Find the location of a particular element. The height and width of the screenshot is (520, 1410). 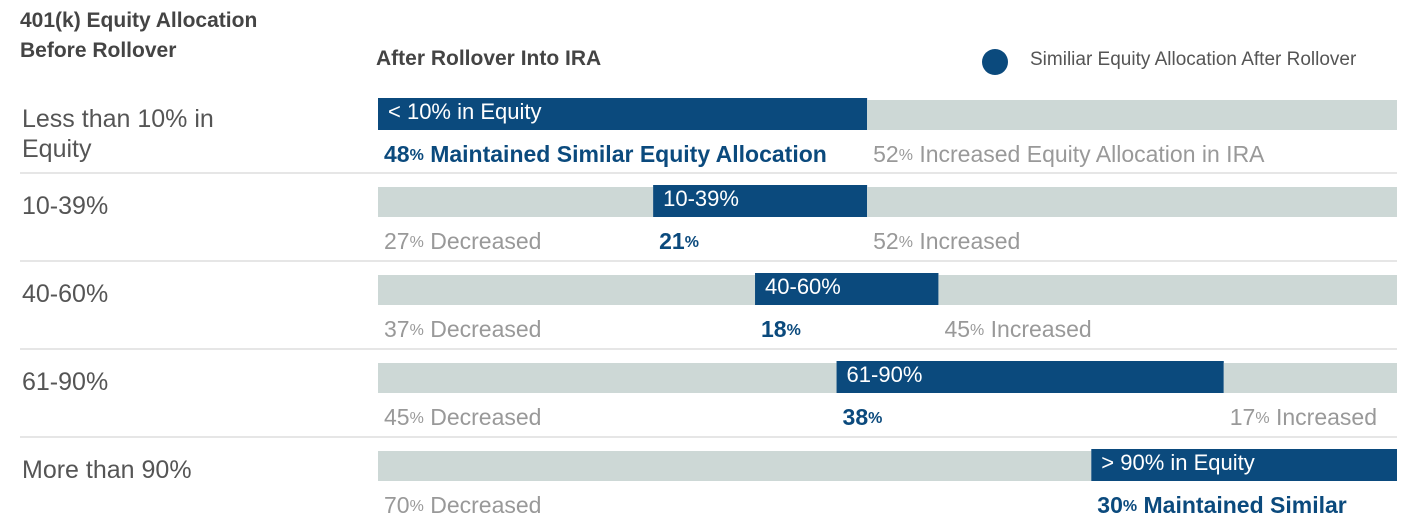

value-label: 45% Increased is located at coordinates (1017, 329).